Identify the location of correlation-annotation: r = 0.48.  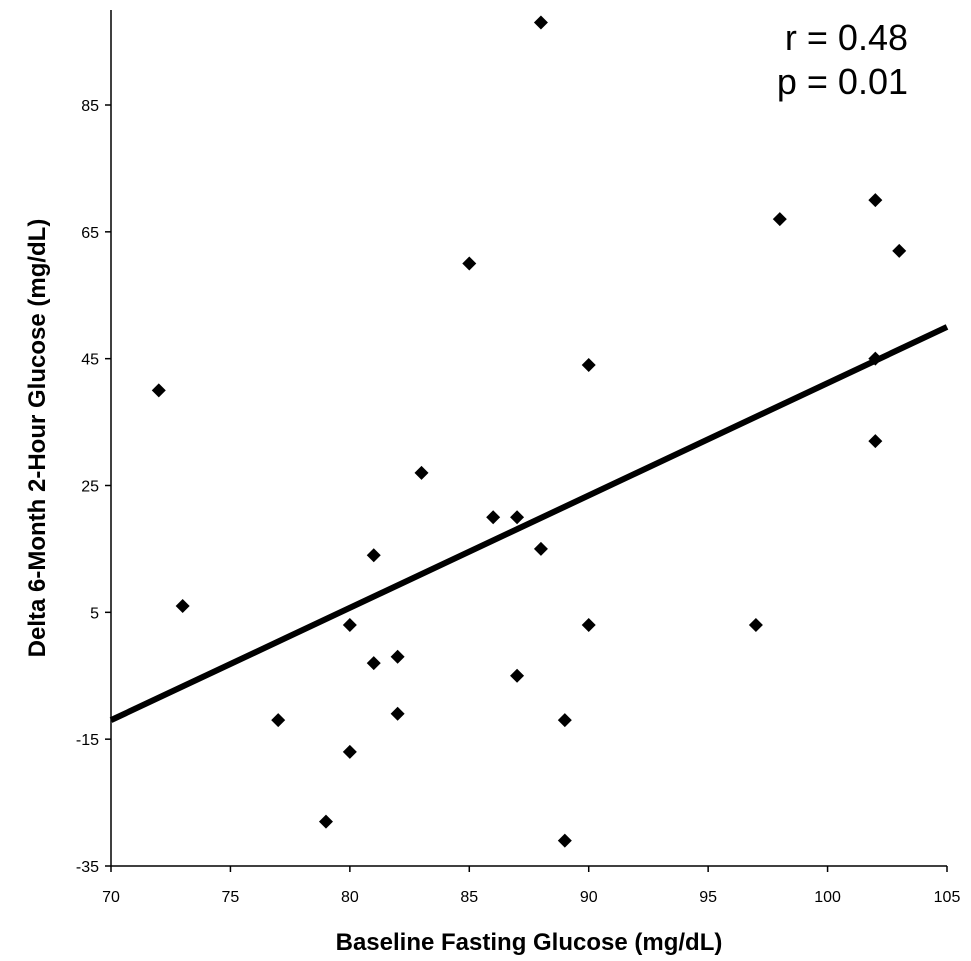
(846, 37).